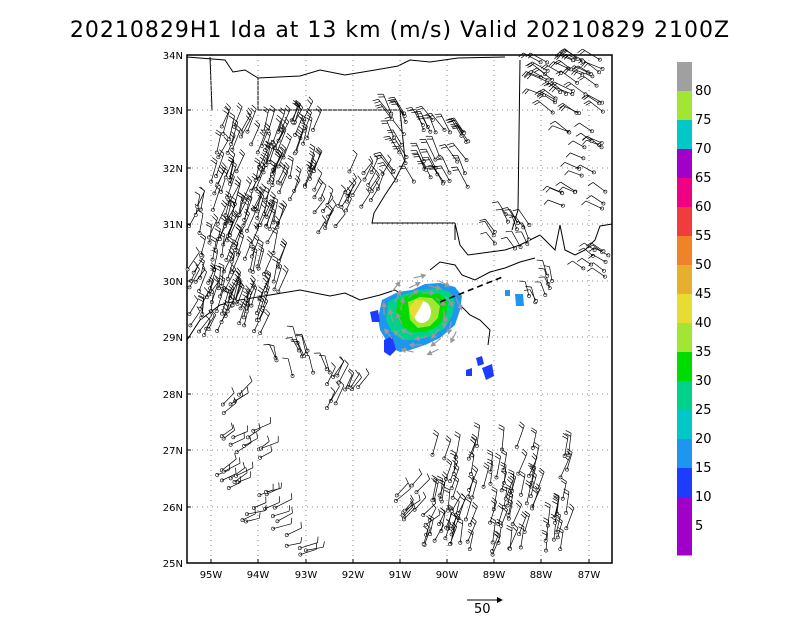  I want to click on lat-label: 28N, so click(173, 395).